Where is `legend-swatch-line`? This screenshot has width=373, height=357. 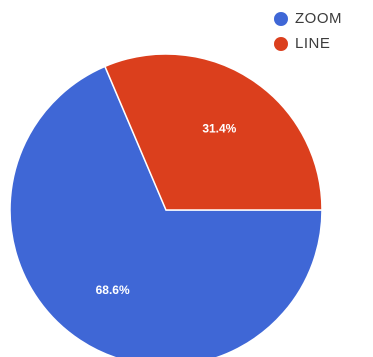
legend-swatch-line is located at coordinates (281, 43).